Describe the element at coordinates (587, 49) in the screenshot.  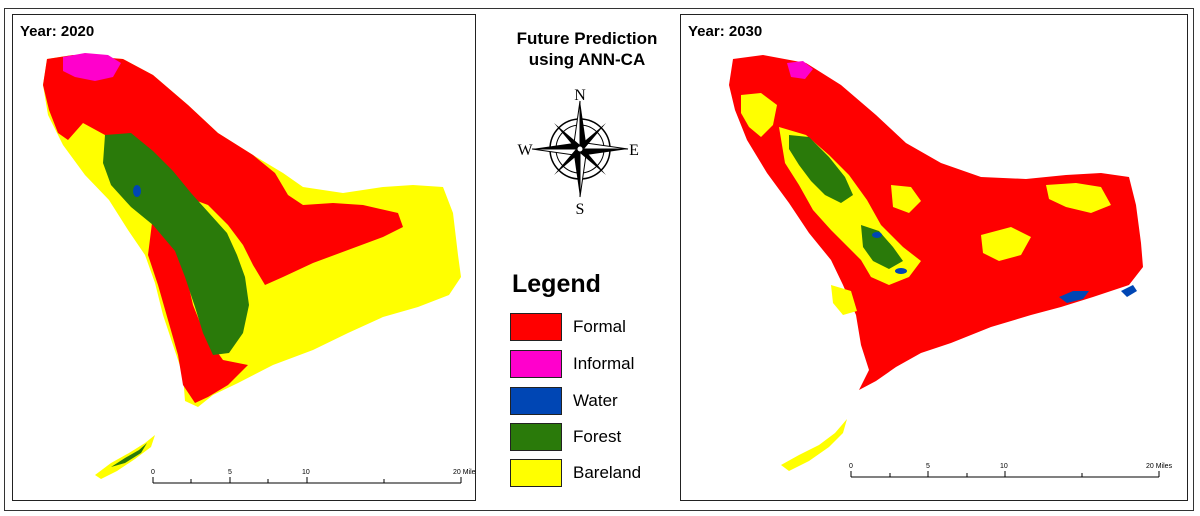
I see `figure-title: Future Prediction using ANN-CA` at that location.